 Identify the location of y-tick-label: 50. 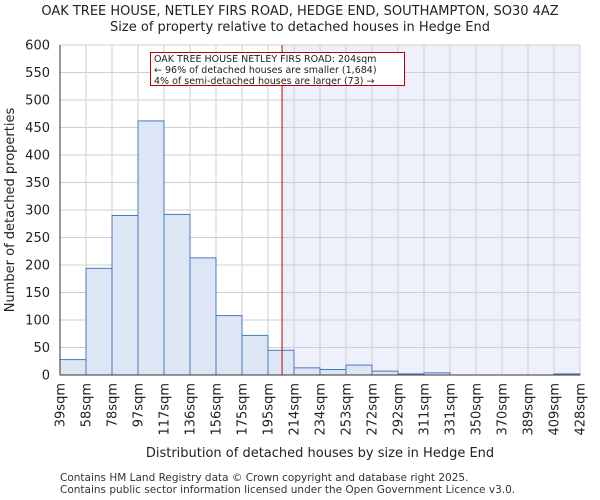
(41, 348).